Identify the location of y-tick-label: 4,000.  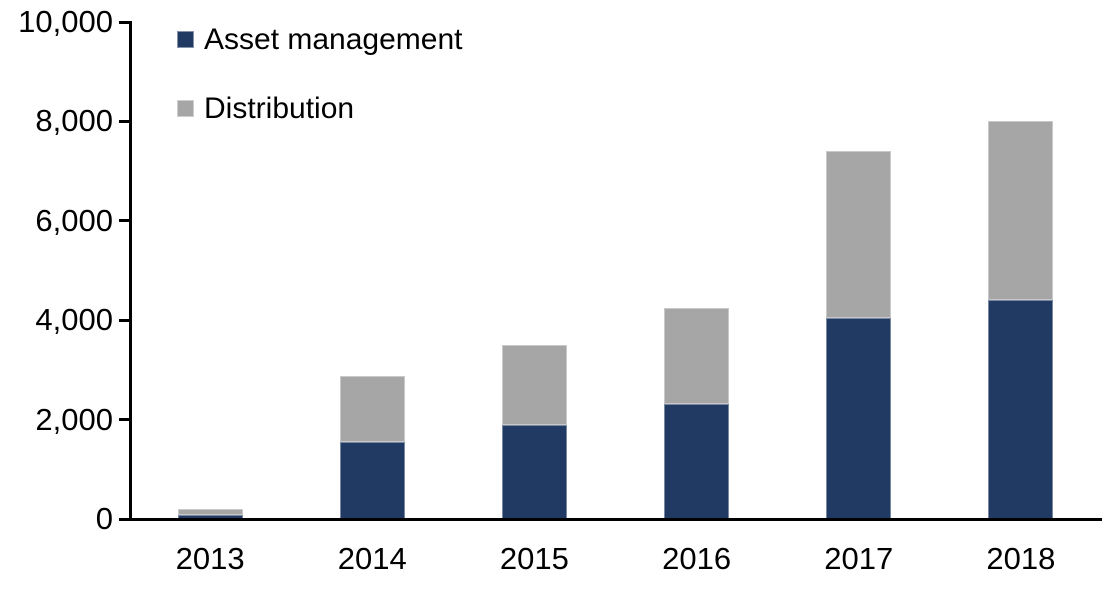
(74, 320).